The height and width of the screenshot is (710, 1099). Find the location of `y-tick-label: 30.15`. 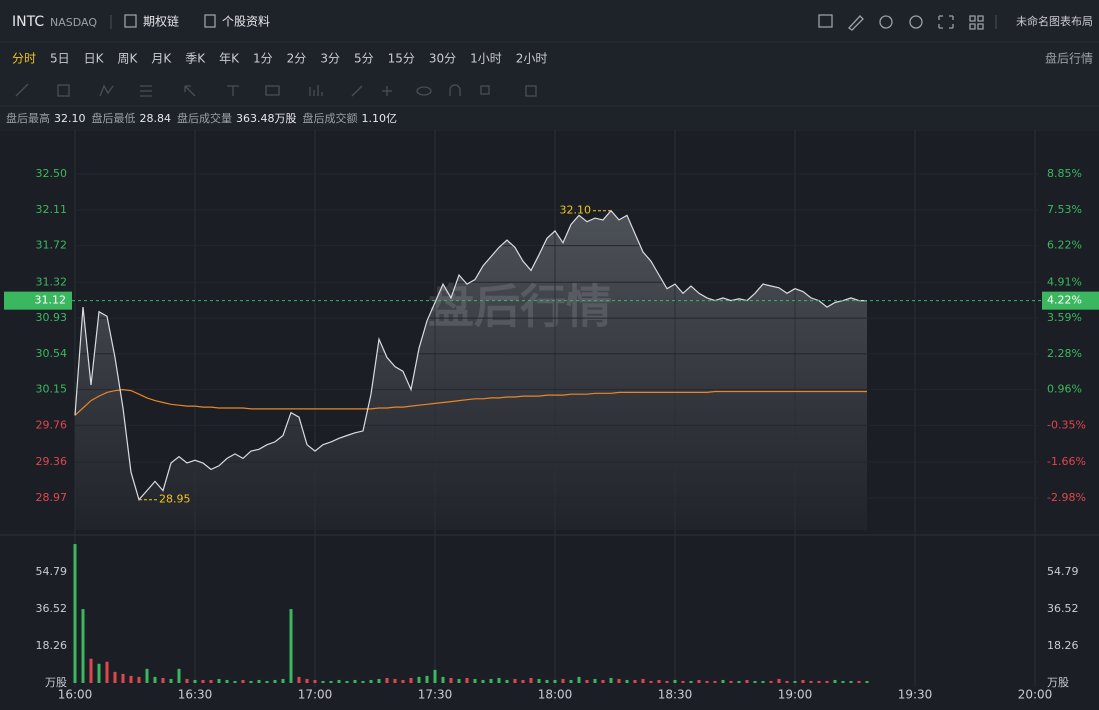

y-tick-label: 30.15 is located at coordinates (52, 389).